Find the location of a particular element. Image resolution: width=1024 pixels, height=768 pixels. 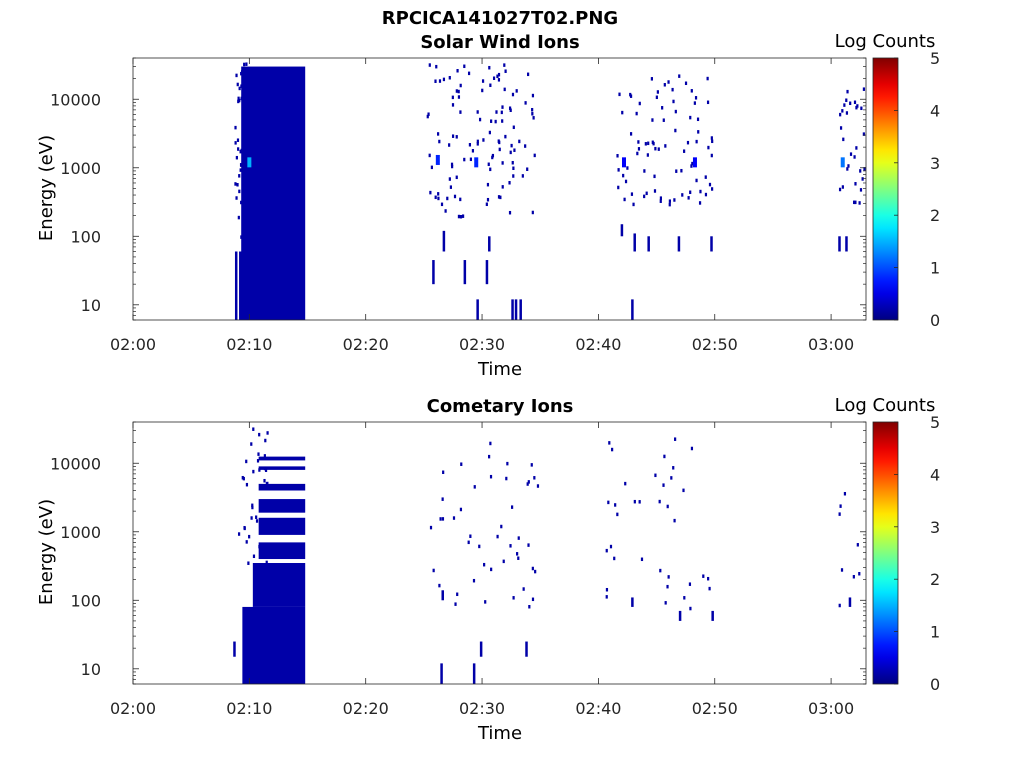

colorbar: 0 1 2 3 4 5 is located at coordinates (906, 189).